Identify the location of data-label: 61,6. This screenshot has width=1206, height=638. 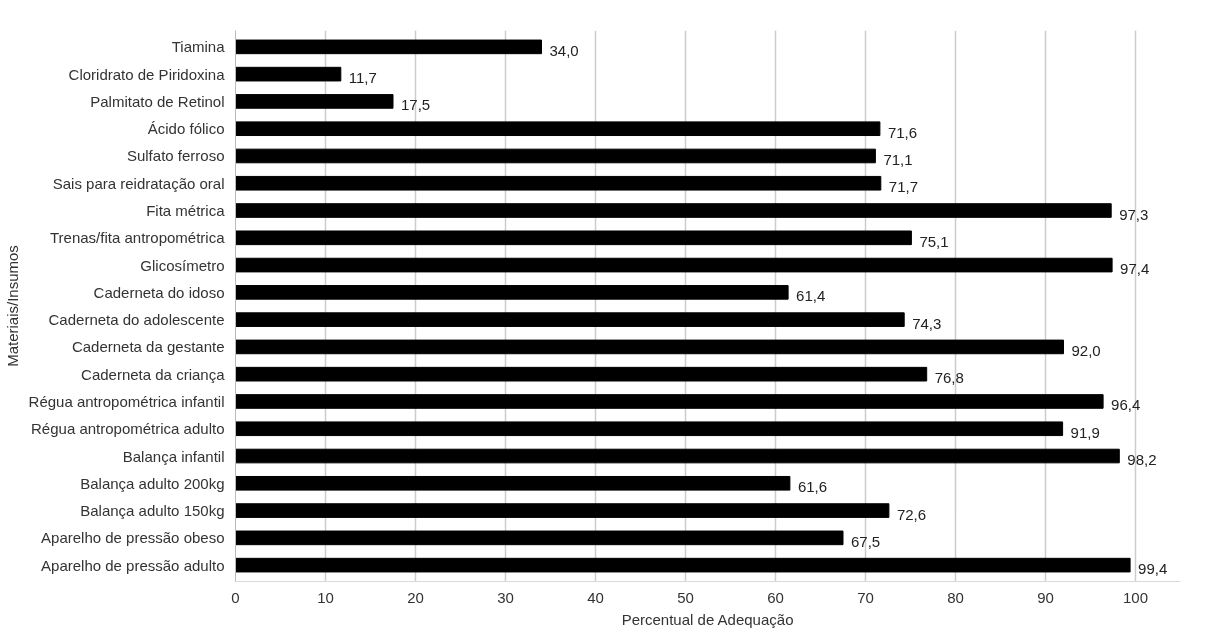
(812, 487).